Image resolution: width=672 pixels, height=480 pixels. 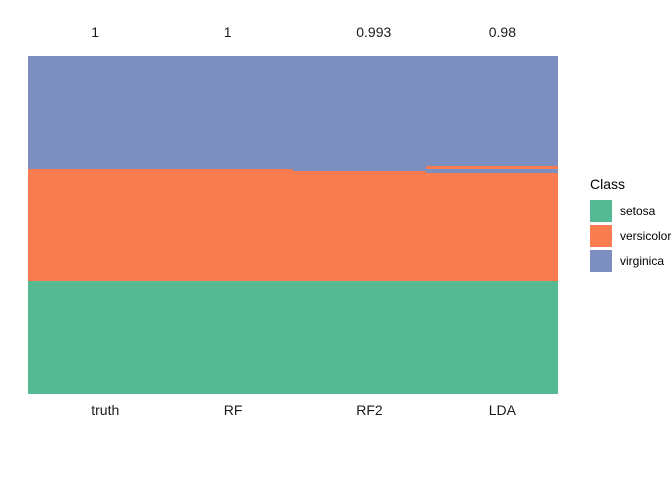 I want to click on x-axis-label-RF2: RF2, so click(x=369, y=410).